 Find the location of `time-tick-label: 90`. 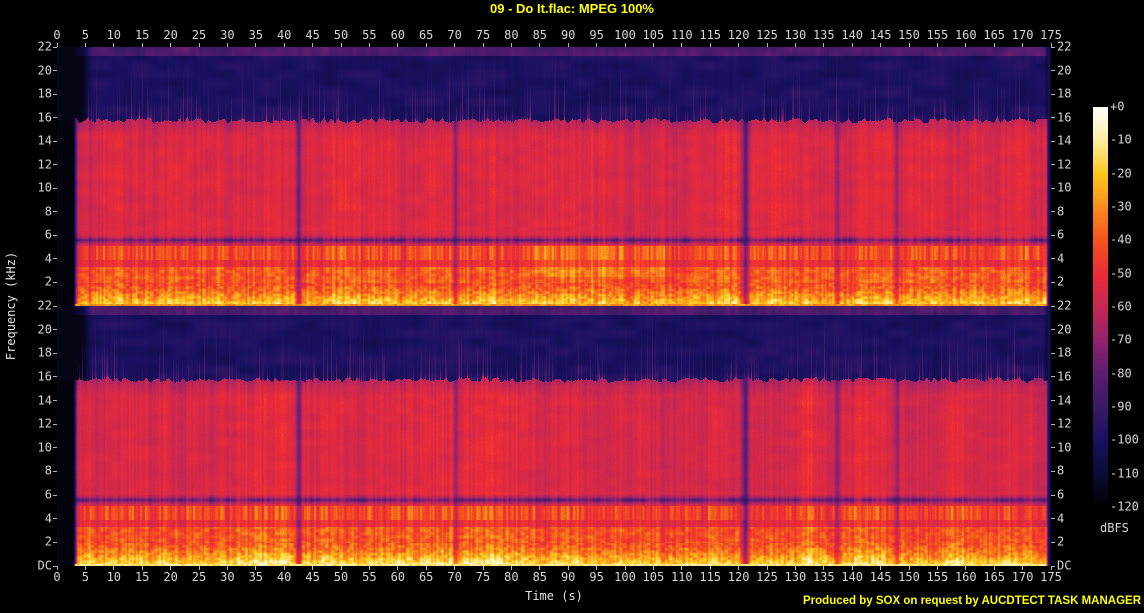

time-tick-label: 90 is located at coordinates (568, 577).